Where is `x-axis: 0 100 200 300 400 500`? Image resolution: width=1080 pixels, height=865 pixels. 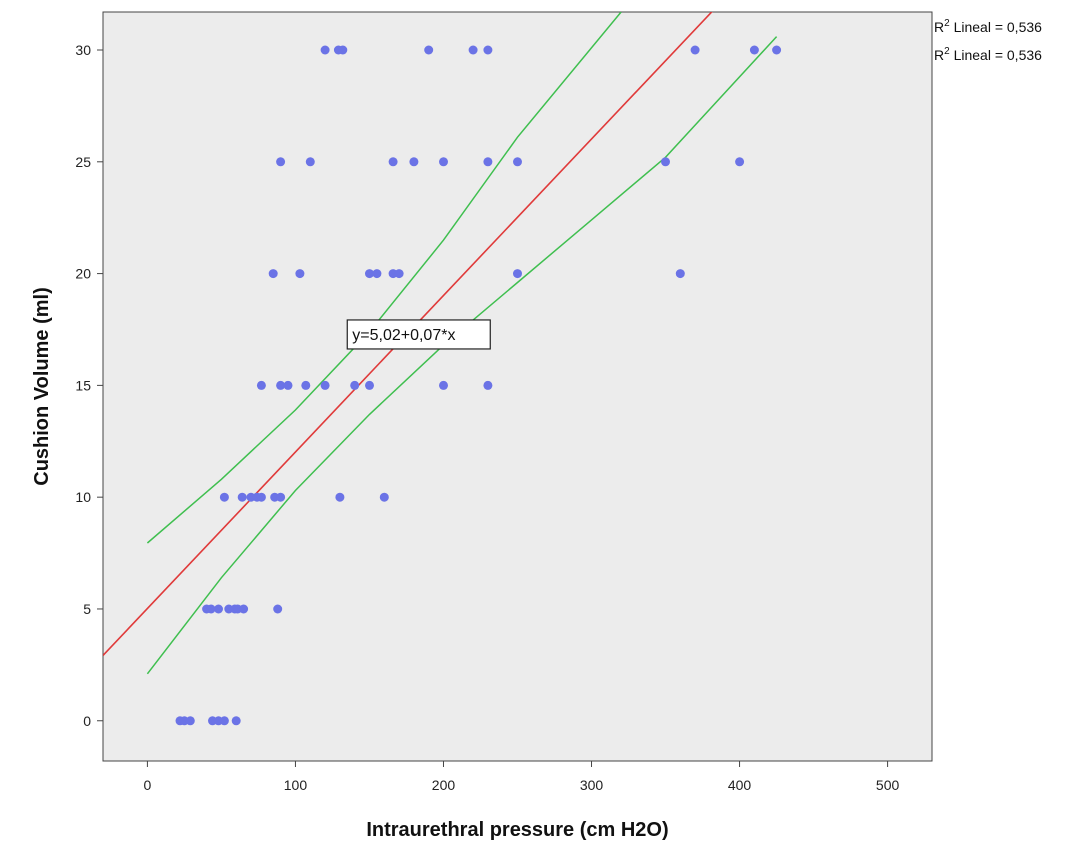
x-axis: 0 100 200 300 400 500 is located at coordinates (522, 777).